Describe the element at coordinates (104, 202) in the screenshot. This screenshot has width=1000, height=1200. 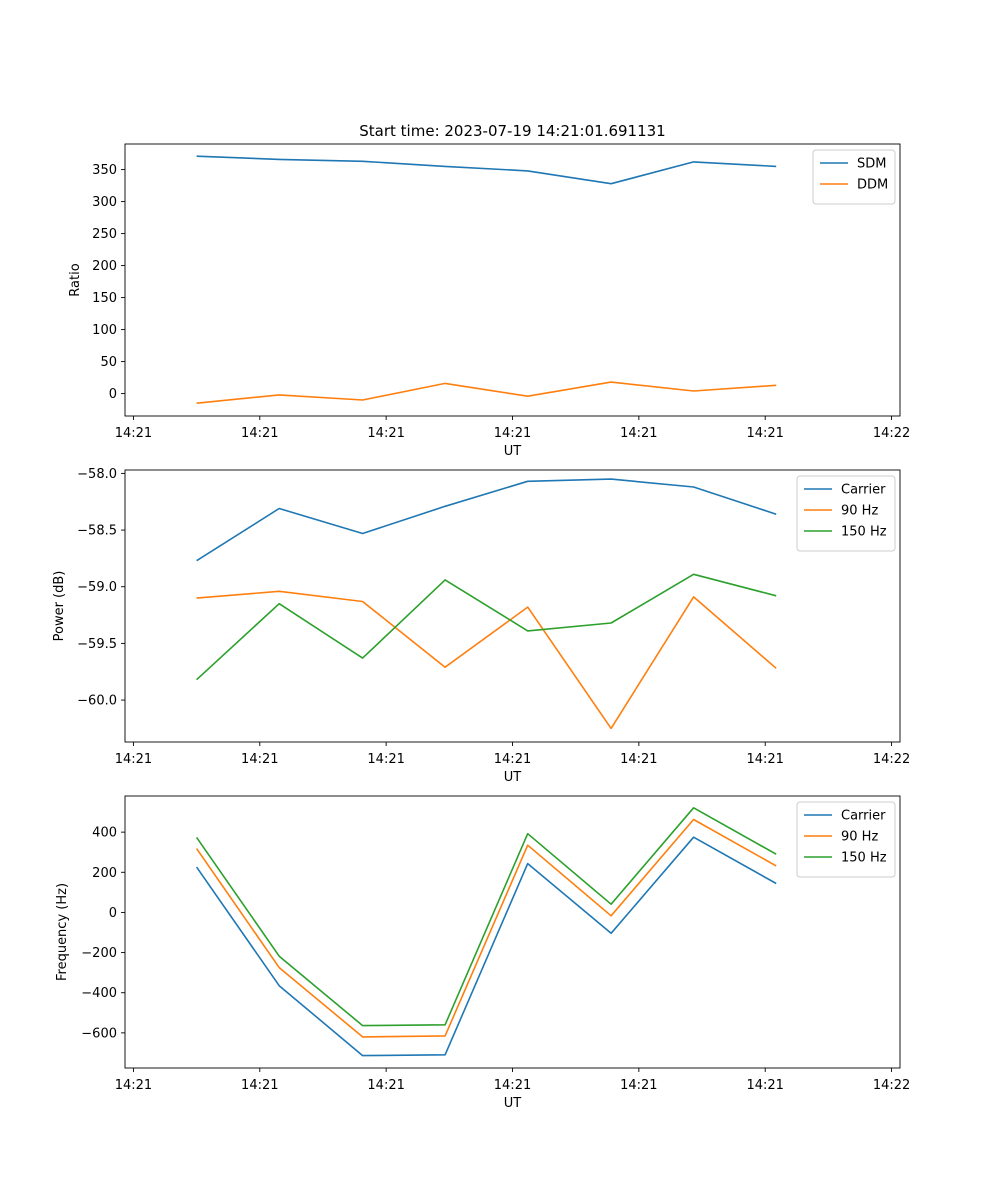
I see `y-tick-label: 300` at that location.